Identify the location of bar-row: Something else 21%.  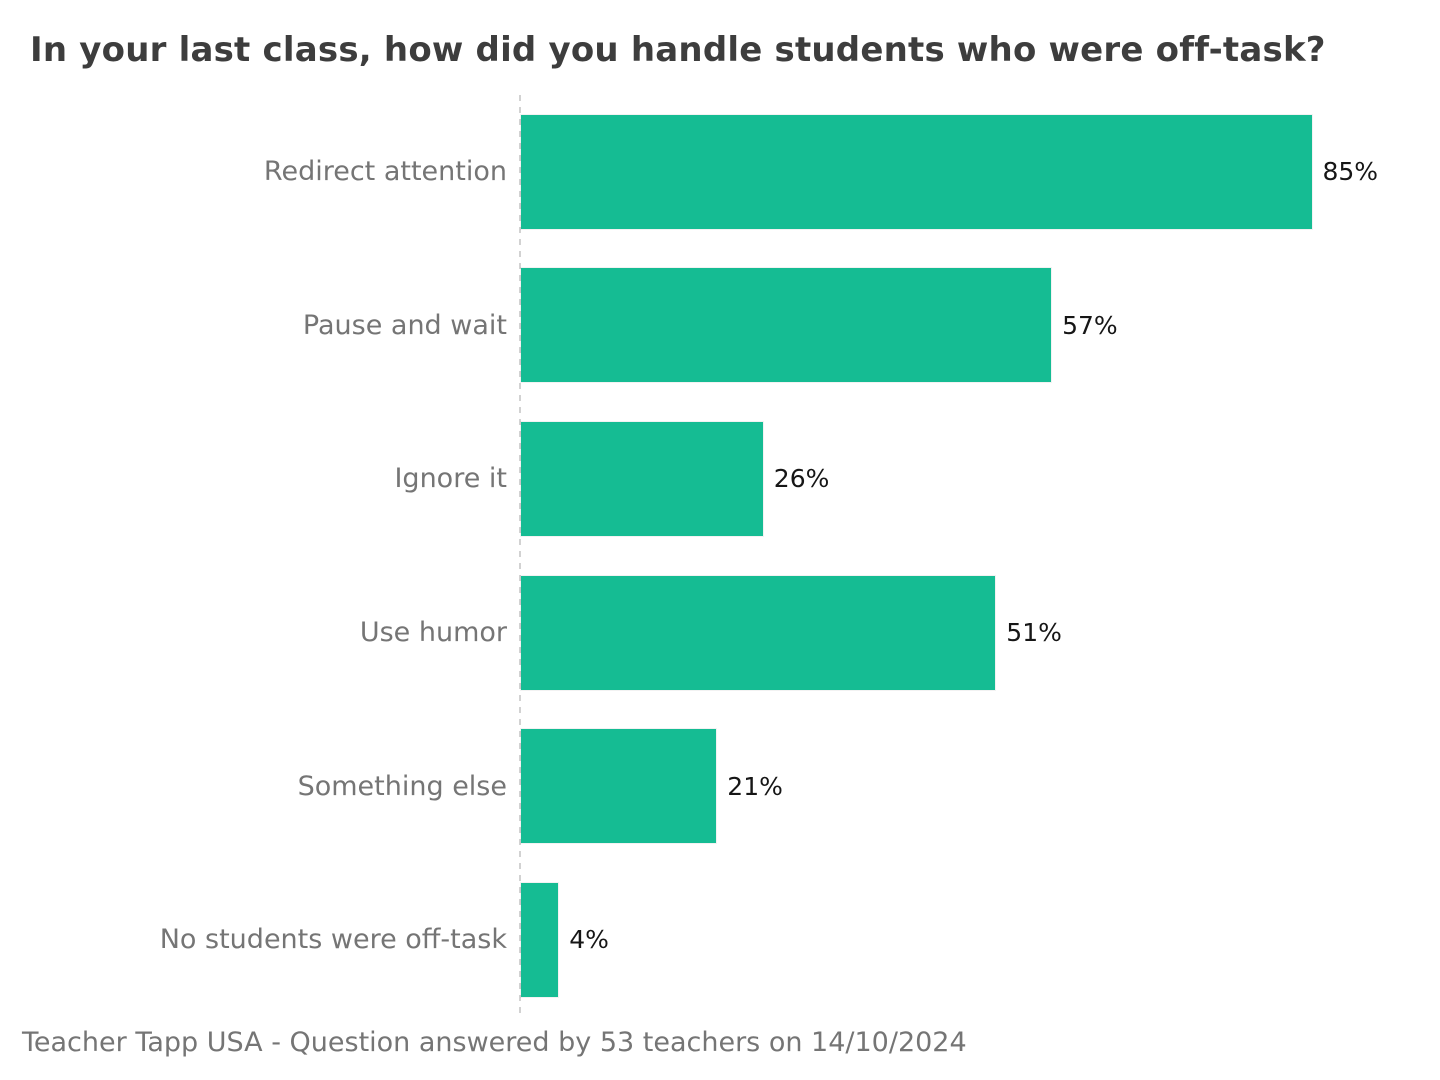
(720, 786).